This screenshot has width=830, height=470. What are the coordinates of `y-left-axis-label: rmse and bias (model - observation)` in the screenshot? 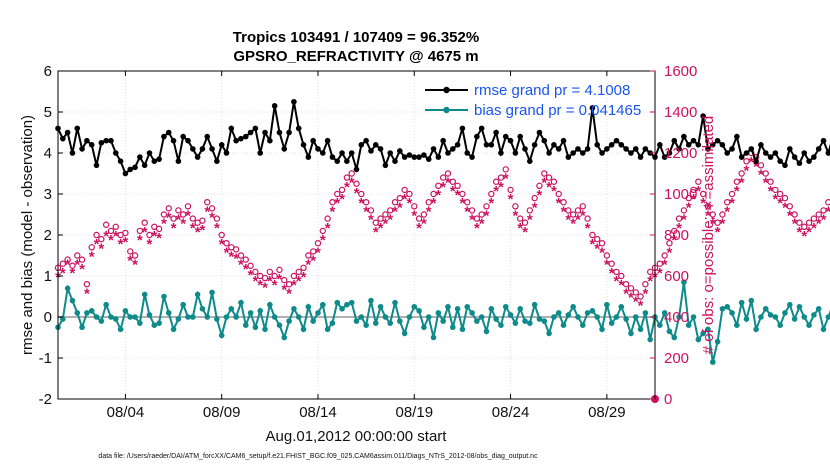 It's located at (27, 235).